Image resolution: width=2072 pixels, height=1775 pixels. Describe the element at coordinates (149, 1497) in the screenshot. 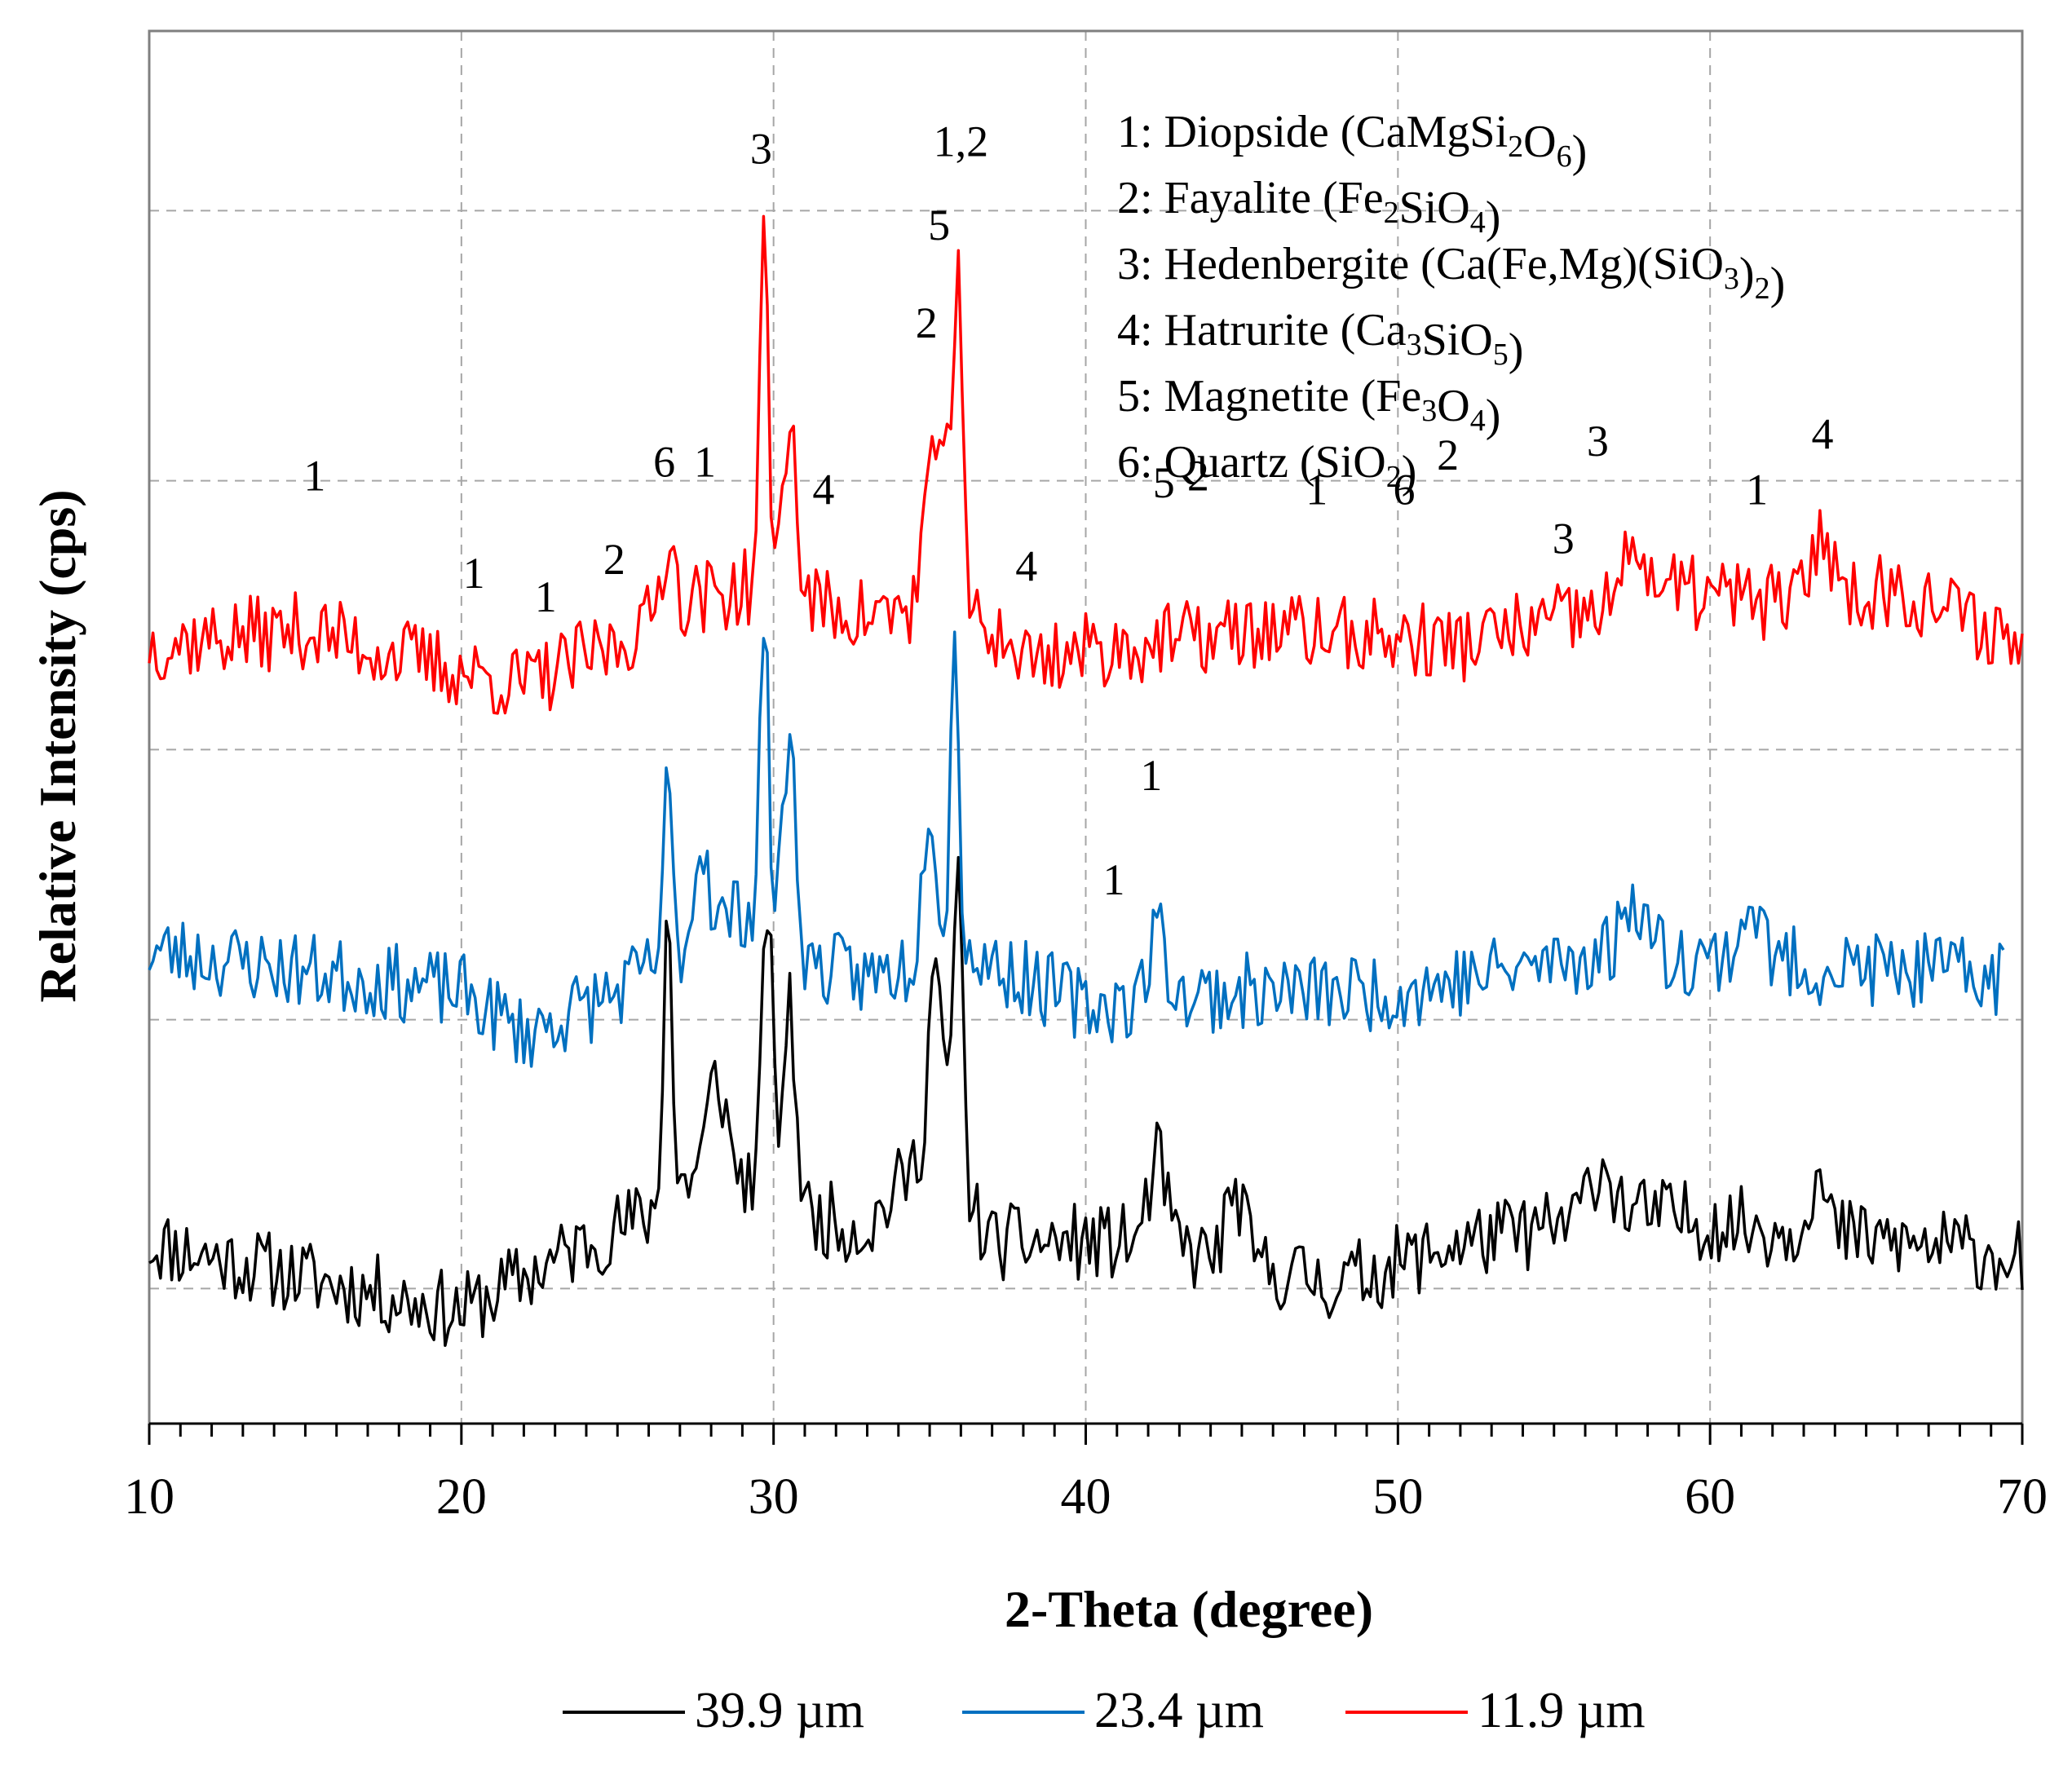

I see `x-tick-label: 10` at that location.